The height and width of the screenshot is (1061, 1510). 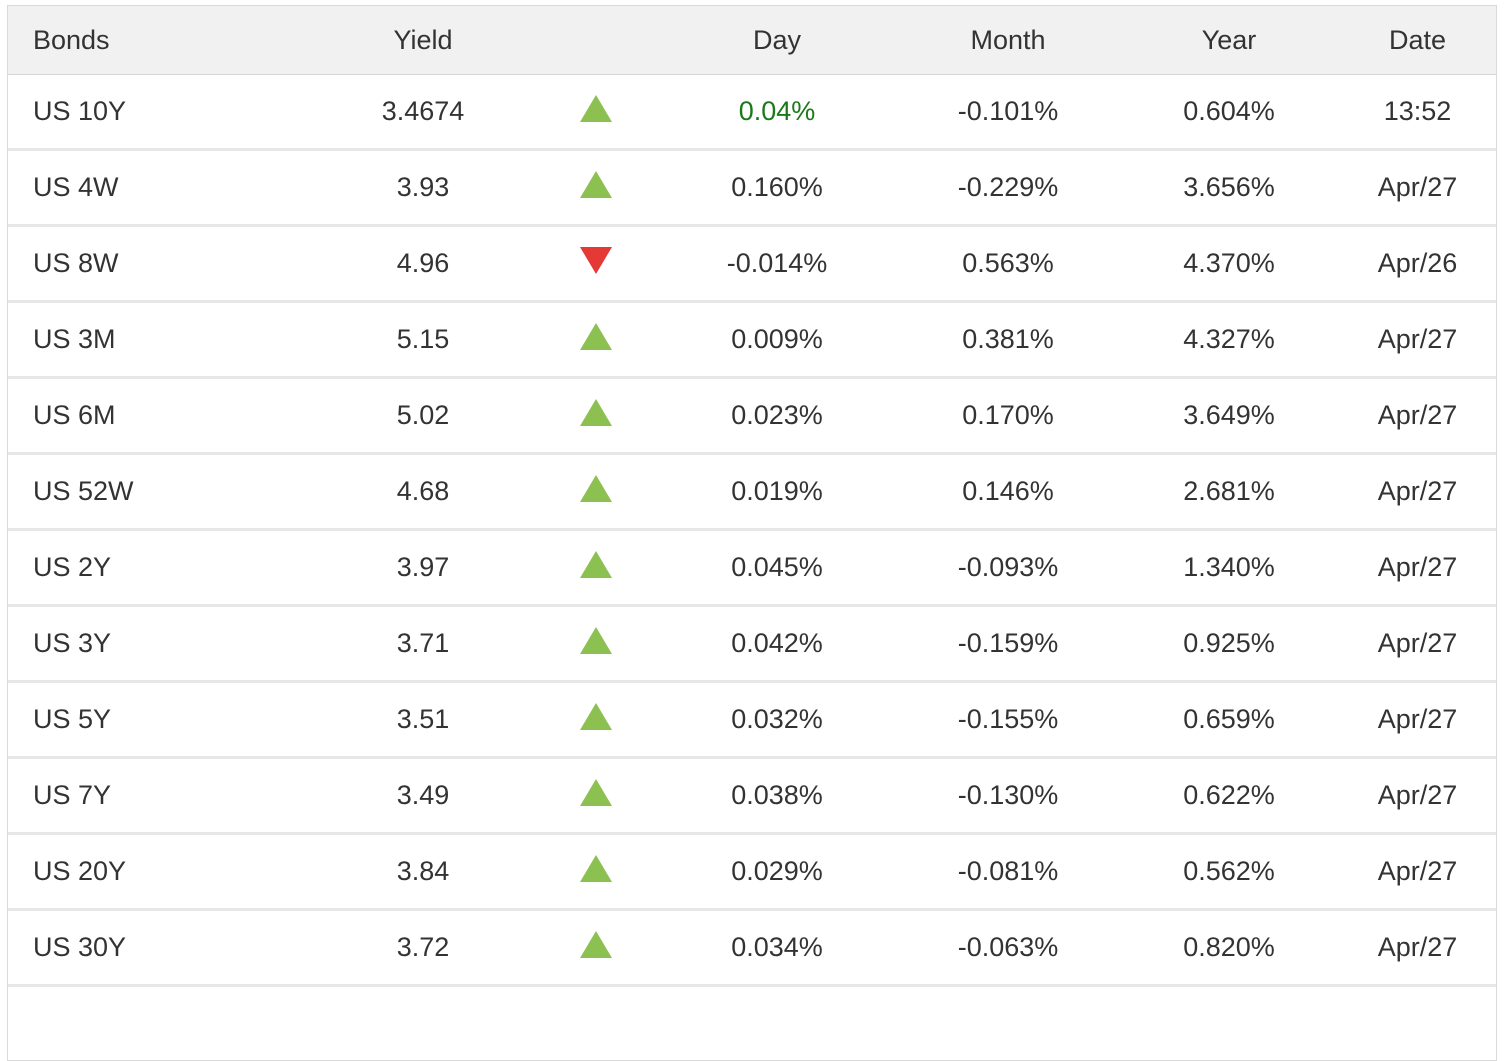 What do you see at coordinates (752, 946) in the screenshot?
I see `bond-row: US 30Y 3.72 0.034% -0.063% 0.820% Apr/27` at bounding box center [752, 946].